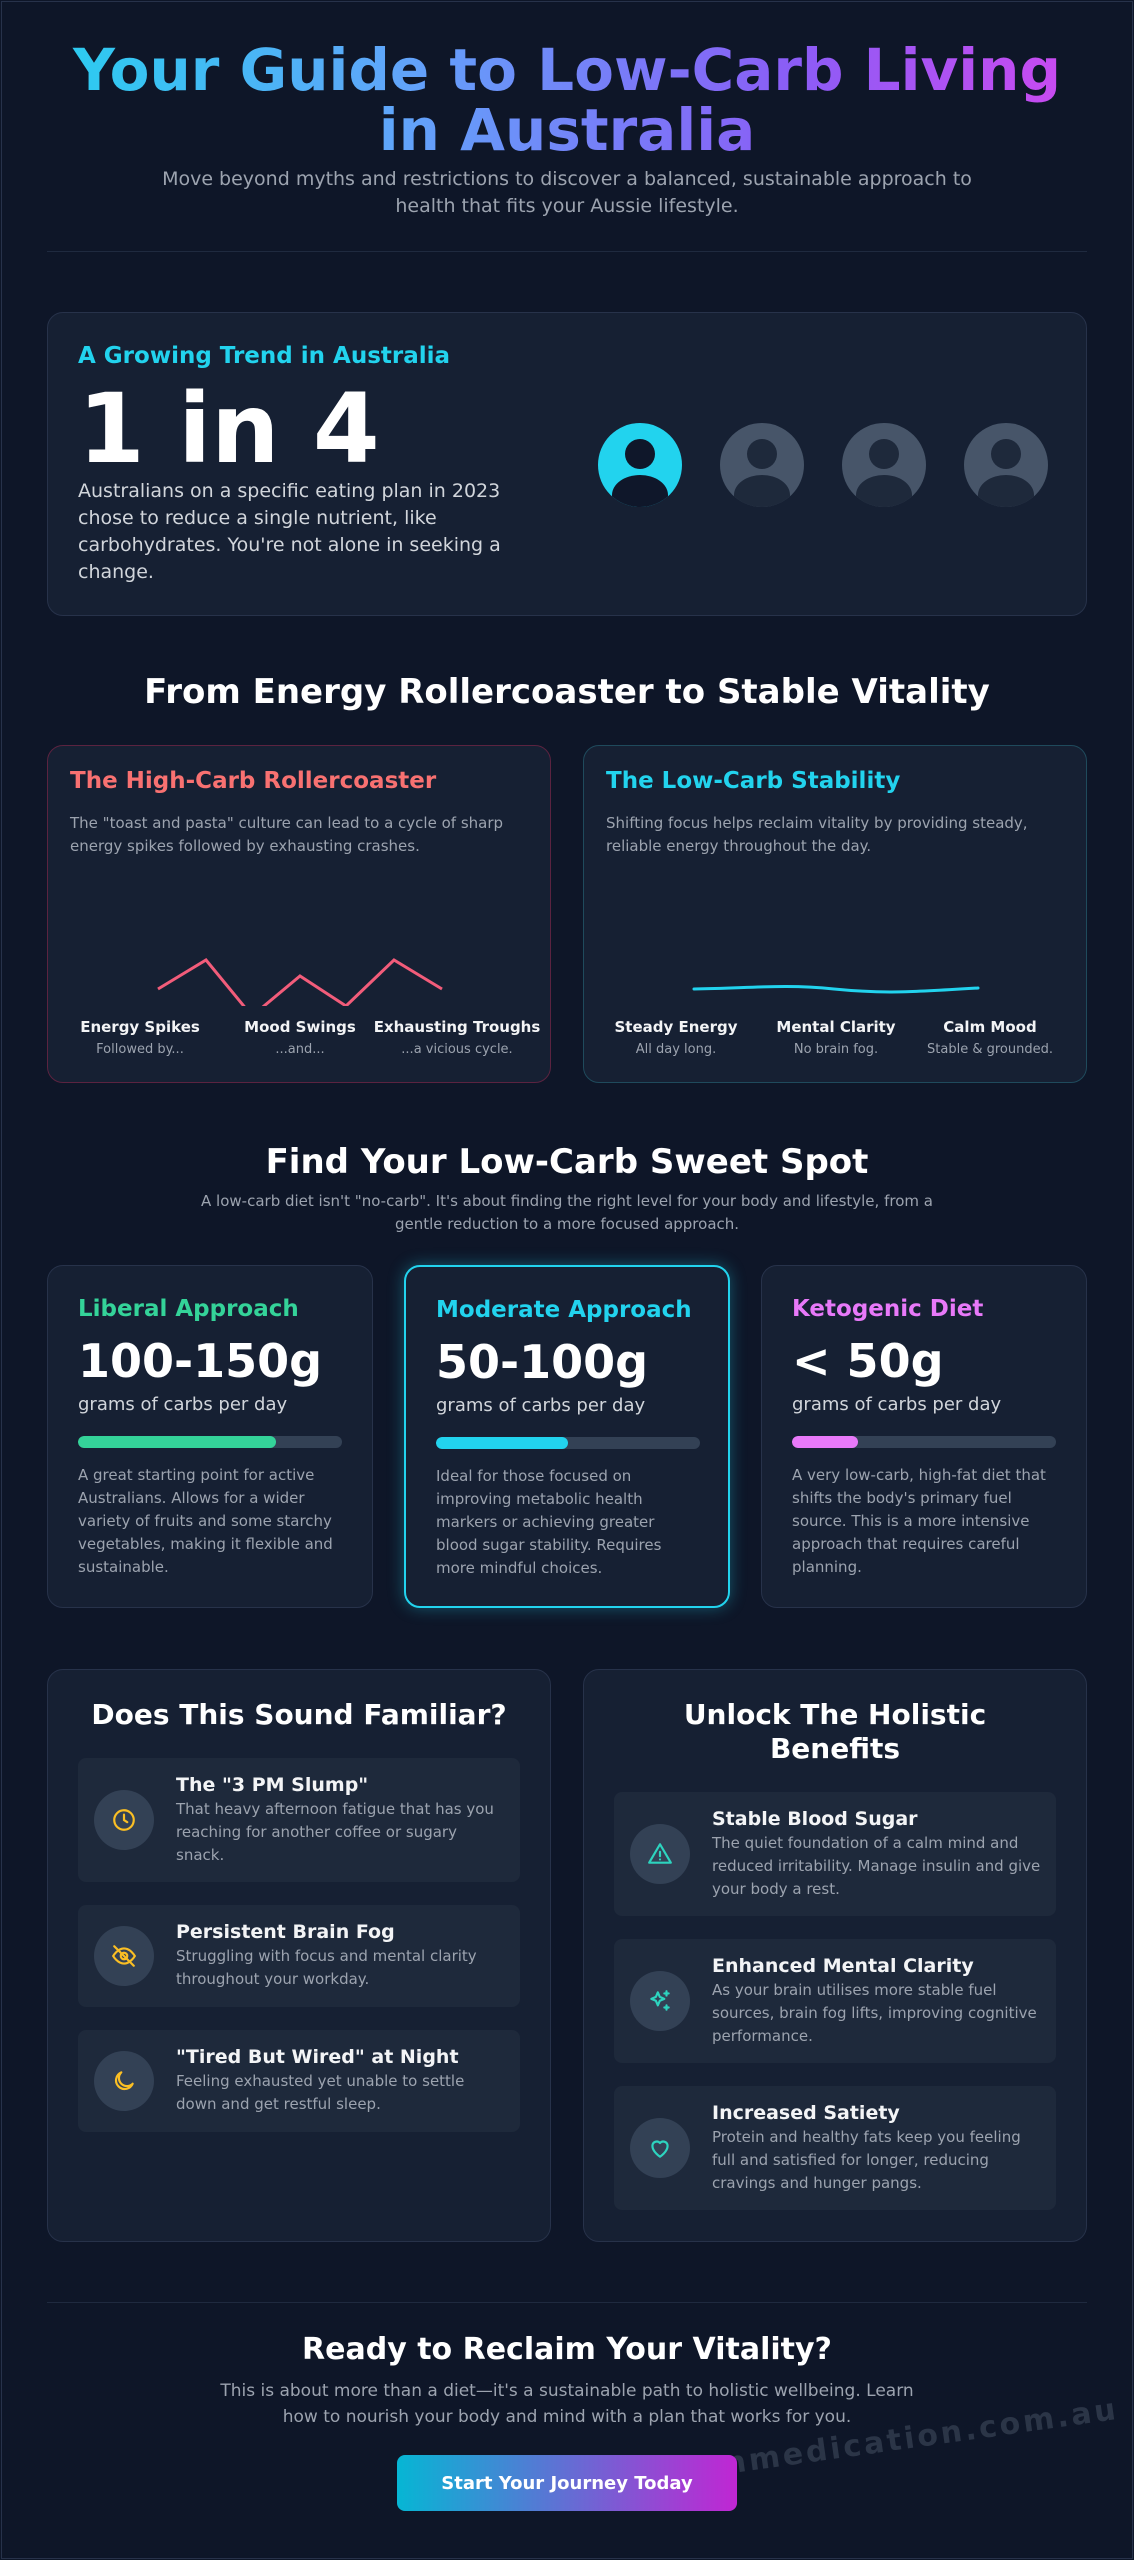 The height and width of the screenshot is (2560, 1134). I want to click on heart-icon, so click(660, 2148).